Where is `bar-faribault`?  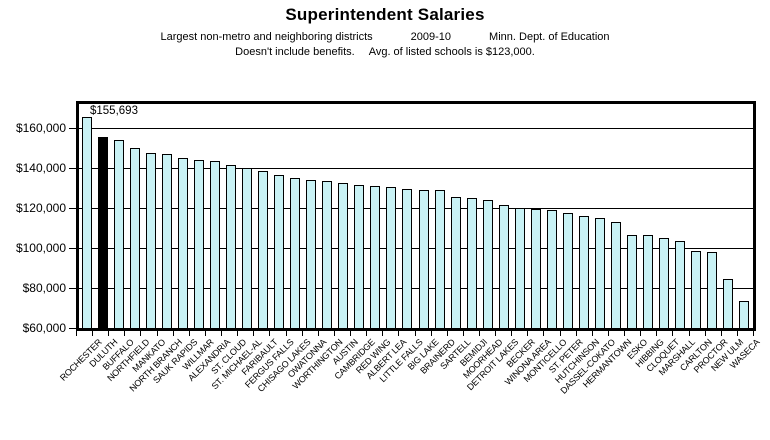
bar-faribault is located at coordinates (263, 249).